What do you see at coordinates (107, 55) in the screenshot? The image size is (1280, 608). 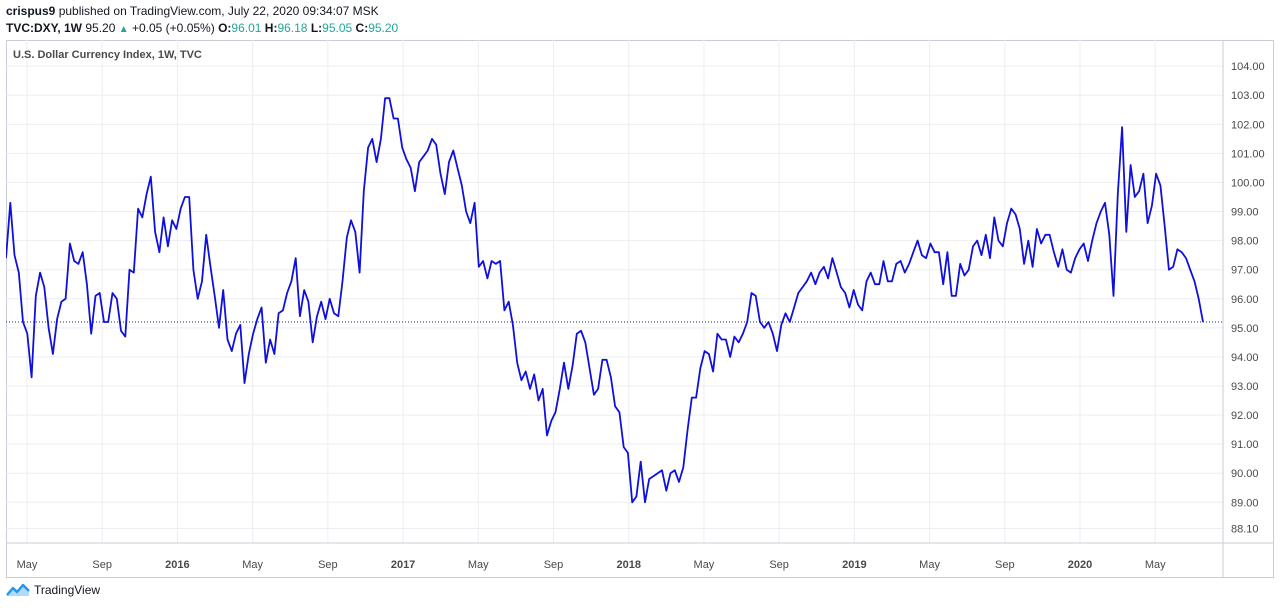 I see `chart-title: U.S. Dollar Currency Index, 1W, TVC` at bounding box center [107, 55].